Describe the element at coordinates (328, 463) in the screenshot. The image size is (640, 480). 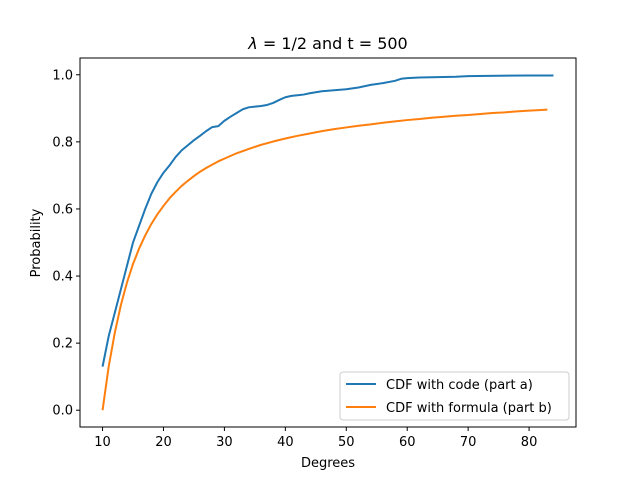
I see `x-axis-label: Degrees` at that location.